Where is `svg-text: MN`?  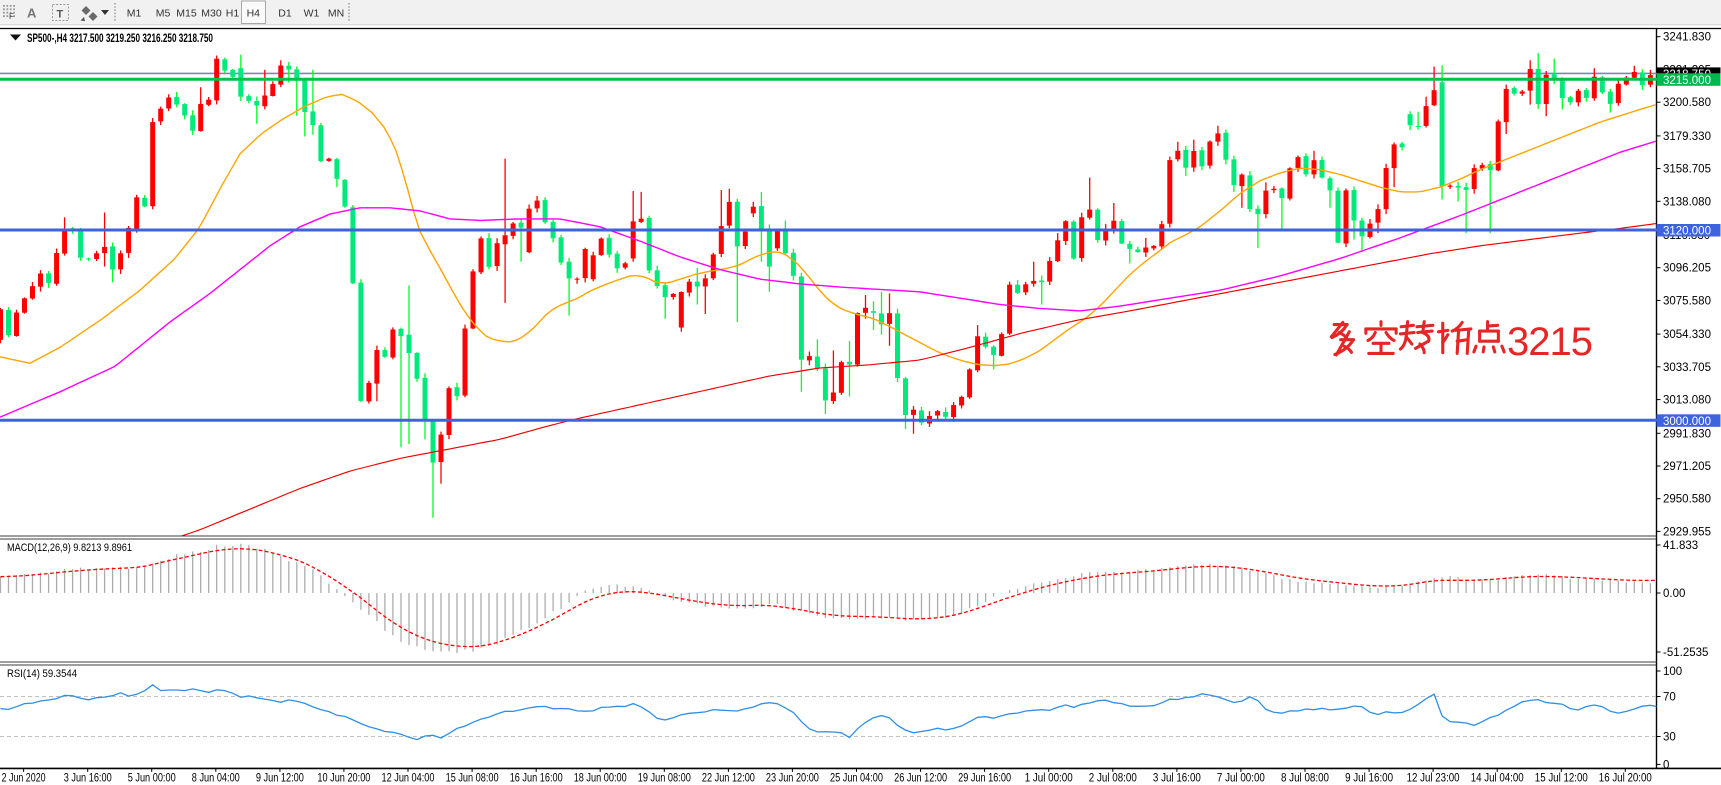
svg-text: MN is located at coordinates (336, 14).